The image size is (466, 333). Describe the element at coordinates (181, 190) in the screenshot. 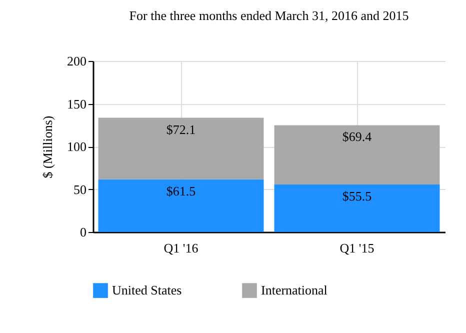

I see `data-label: $61.5` at that location.